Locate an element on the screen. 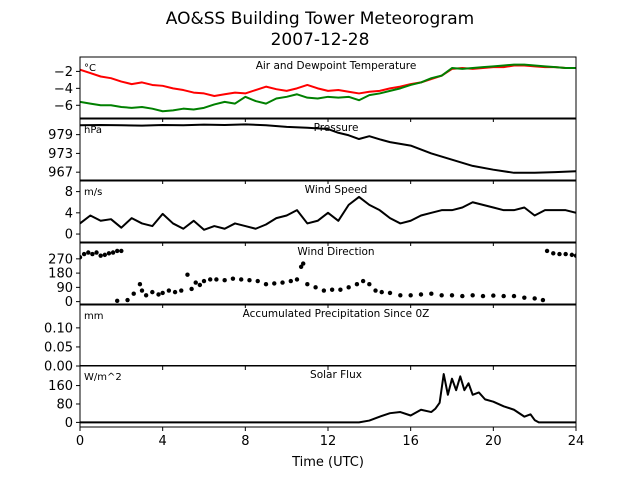  panel-3-ytick-label-1: 180 is located at coordinates (60, 274).